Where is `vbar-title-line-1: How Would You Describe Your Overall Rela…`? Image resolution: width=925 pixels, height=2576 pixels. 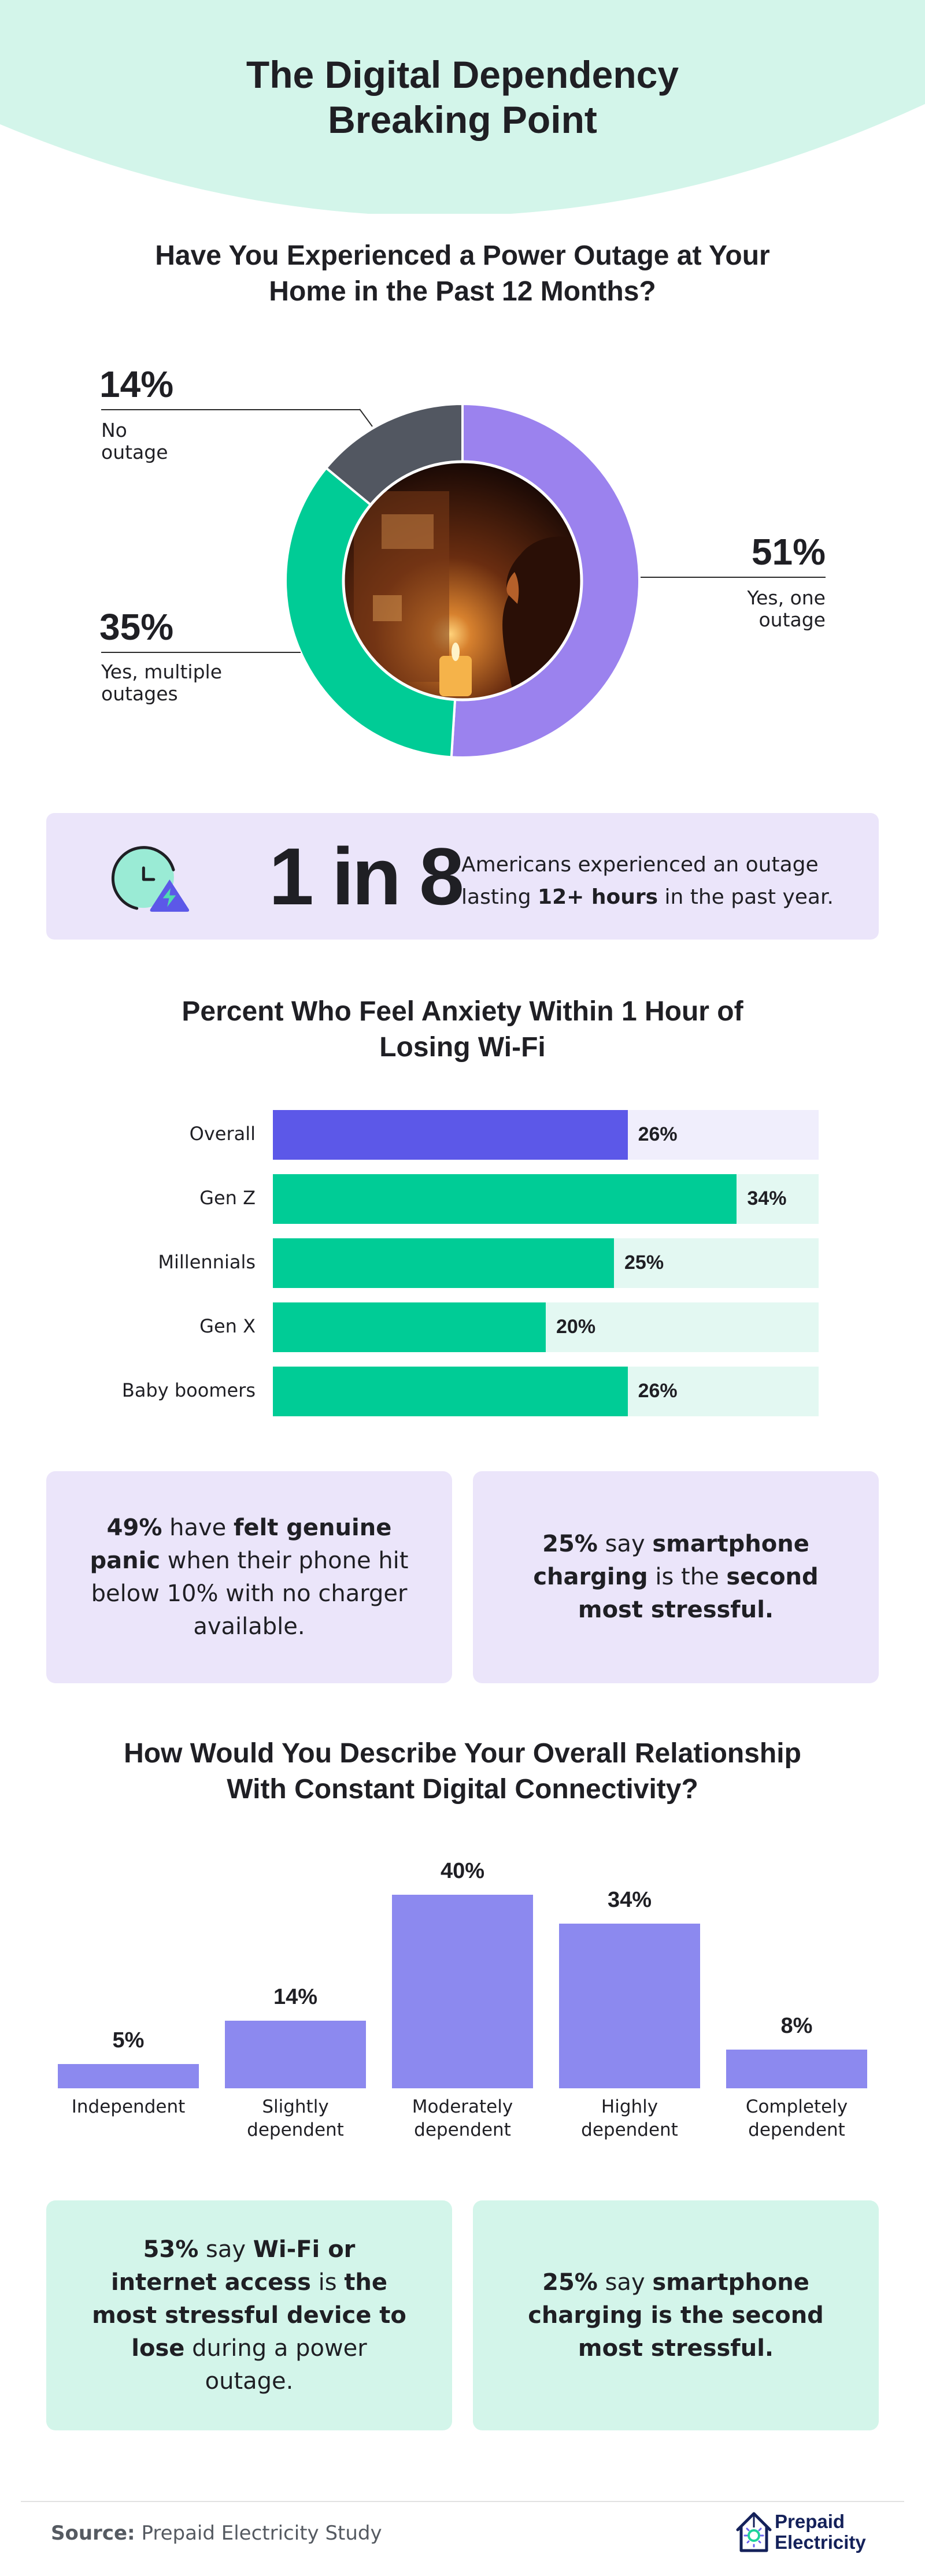
vbar-title-line-1: How Would You Describe Your Overall Rela… is located at coordinates (462, 1753).